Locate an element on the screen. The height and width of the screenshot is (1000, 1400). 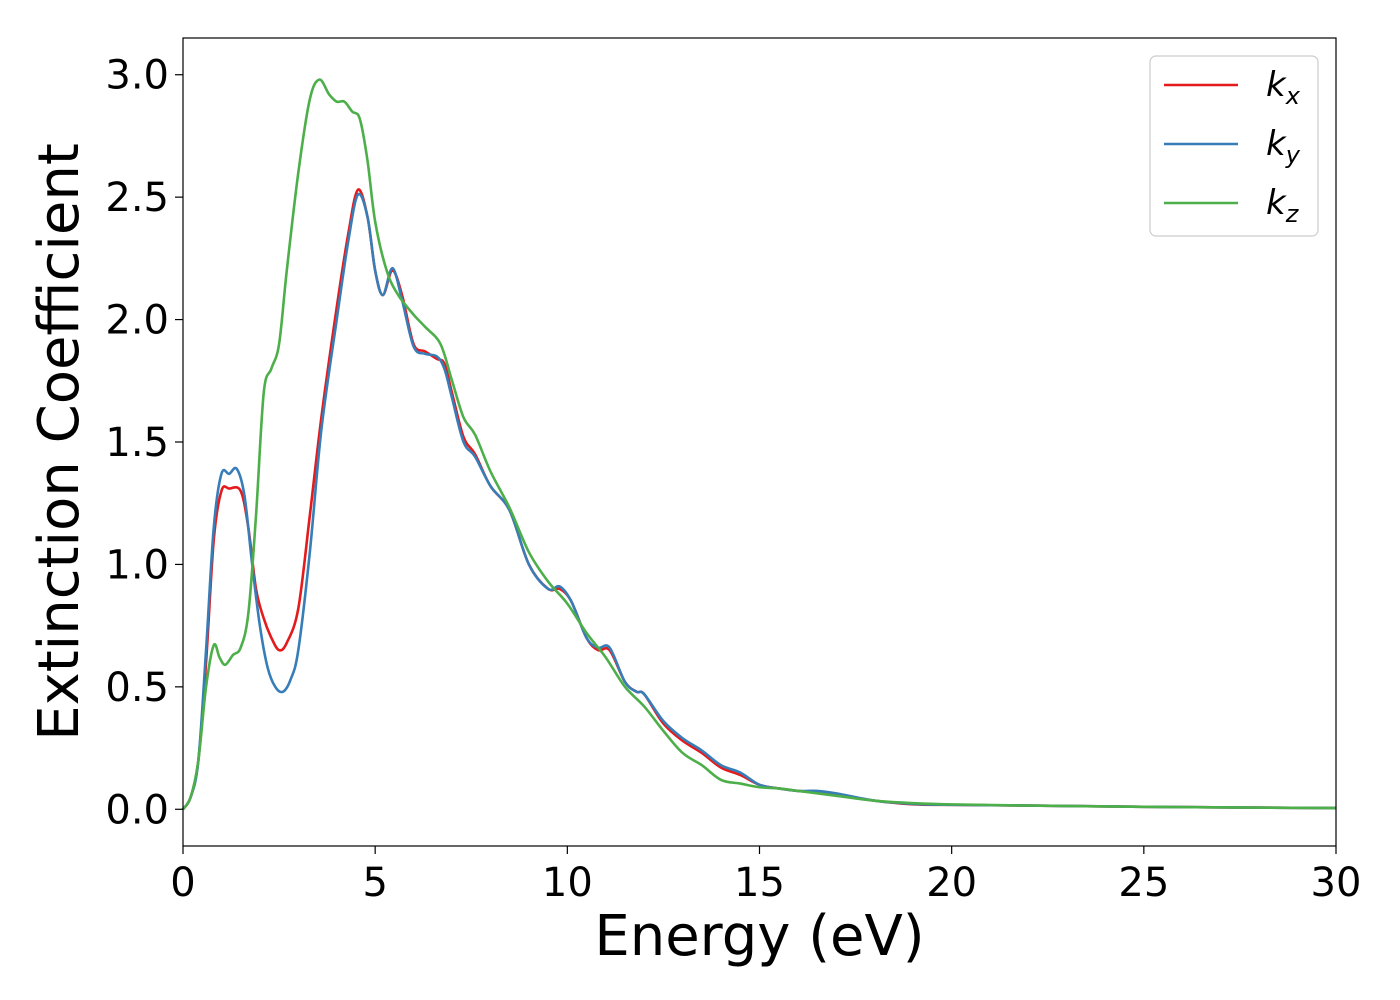
legend-label-ky: ky is located at coordinates (1283, 146).